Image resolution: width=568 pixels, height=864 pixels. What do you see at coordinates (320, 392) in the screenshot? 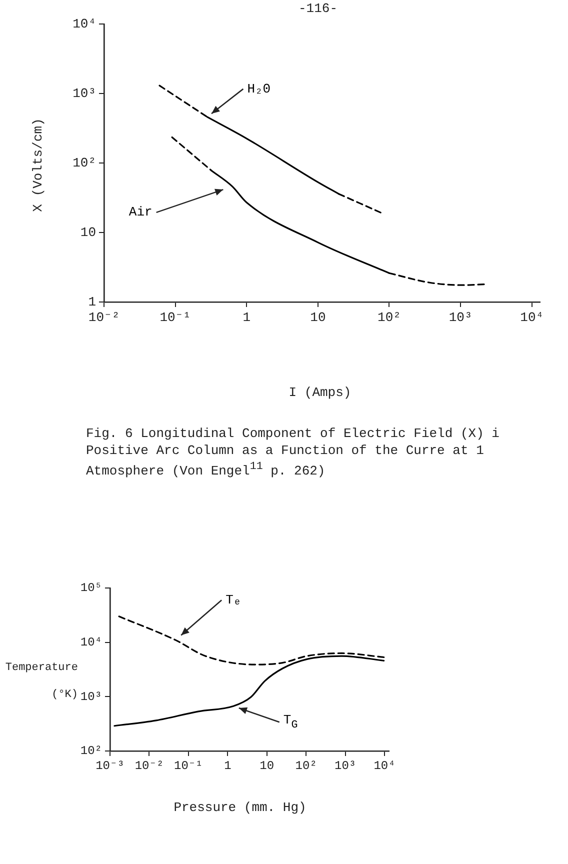
I see `x-axis-title: I (Amps)` at bounding box center [320, 392].